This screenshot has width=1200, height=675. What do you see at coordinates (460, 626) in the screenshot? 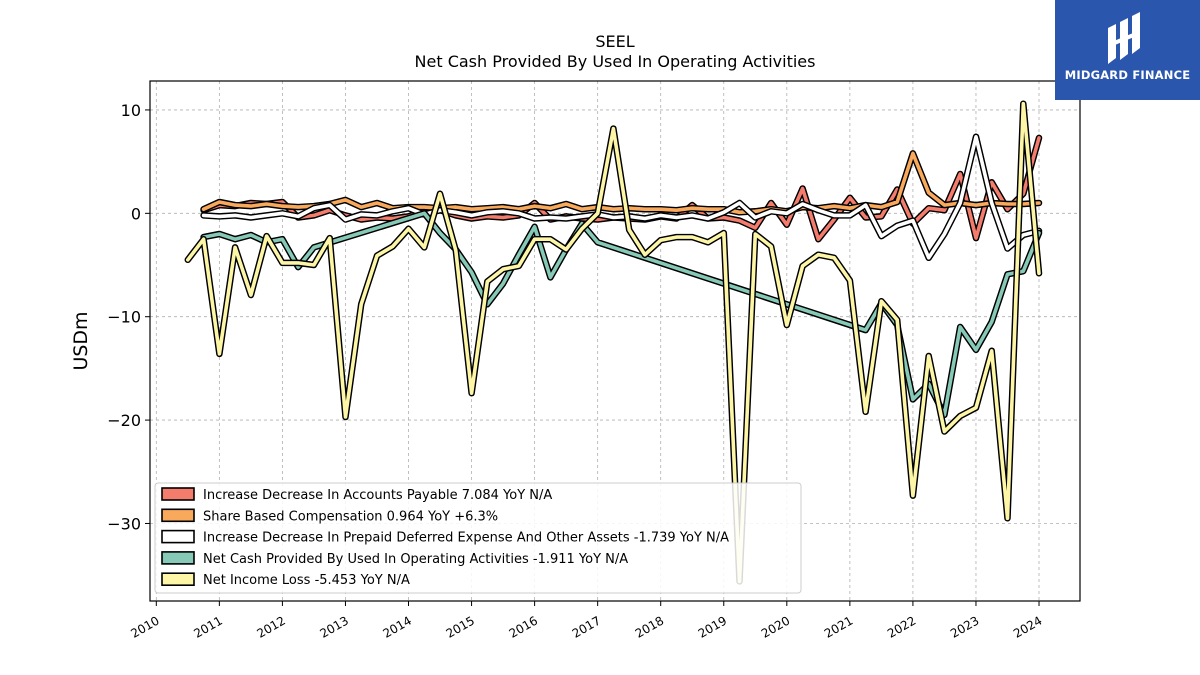
I see `x-tick-label: 2015` at bounding box center [460, 626].